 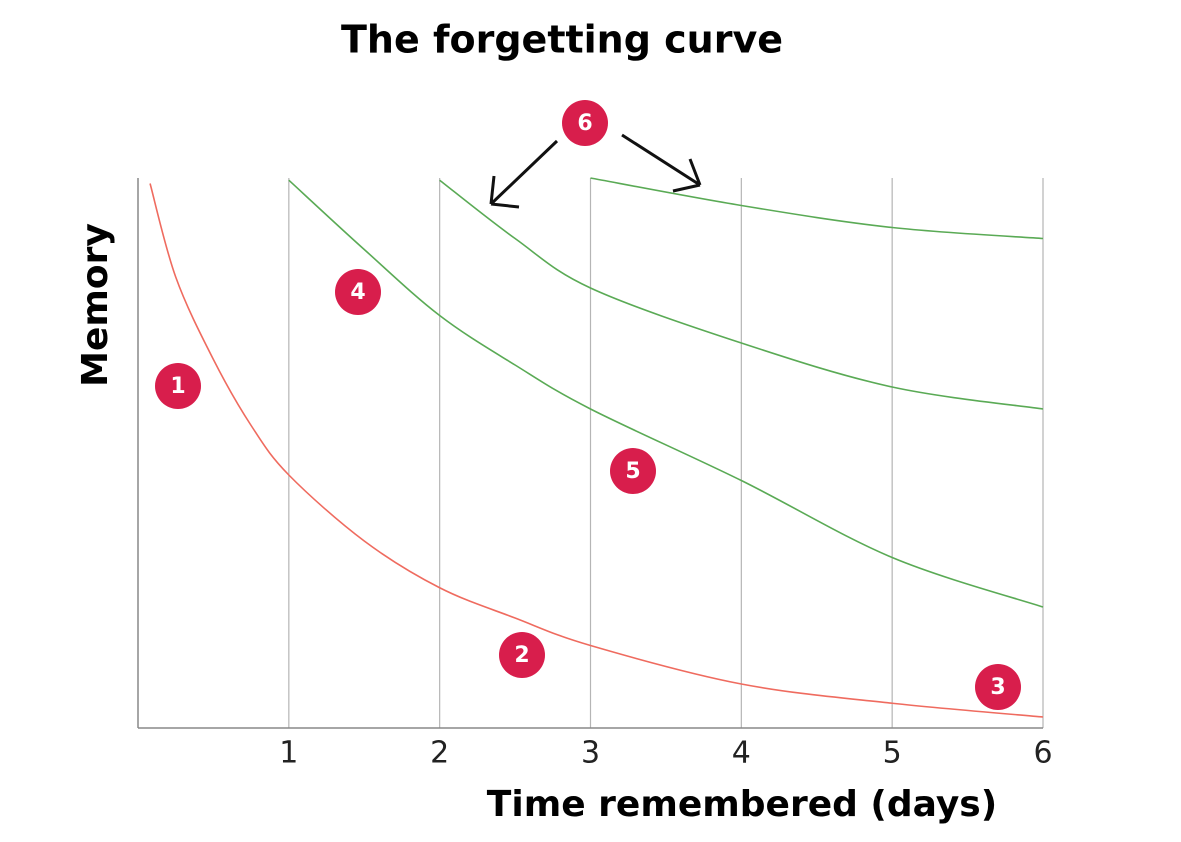 I want to click on x-tick-label: 1, so click(x=288, y=753).